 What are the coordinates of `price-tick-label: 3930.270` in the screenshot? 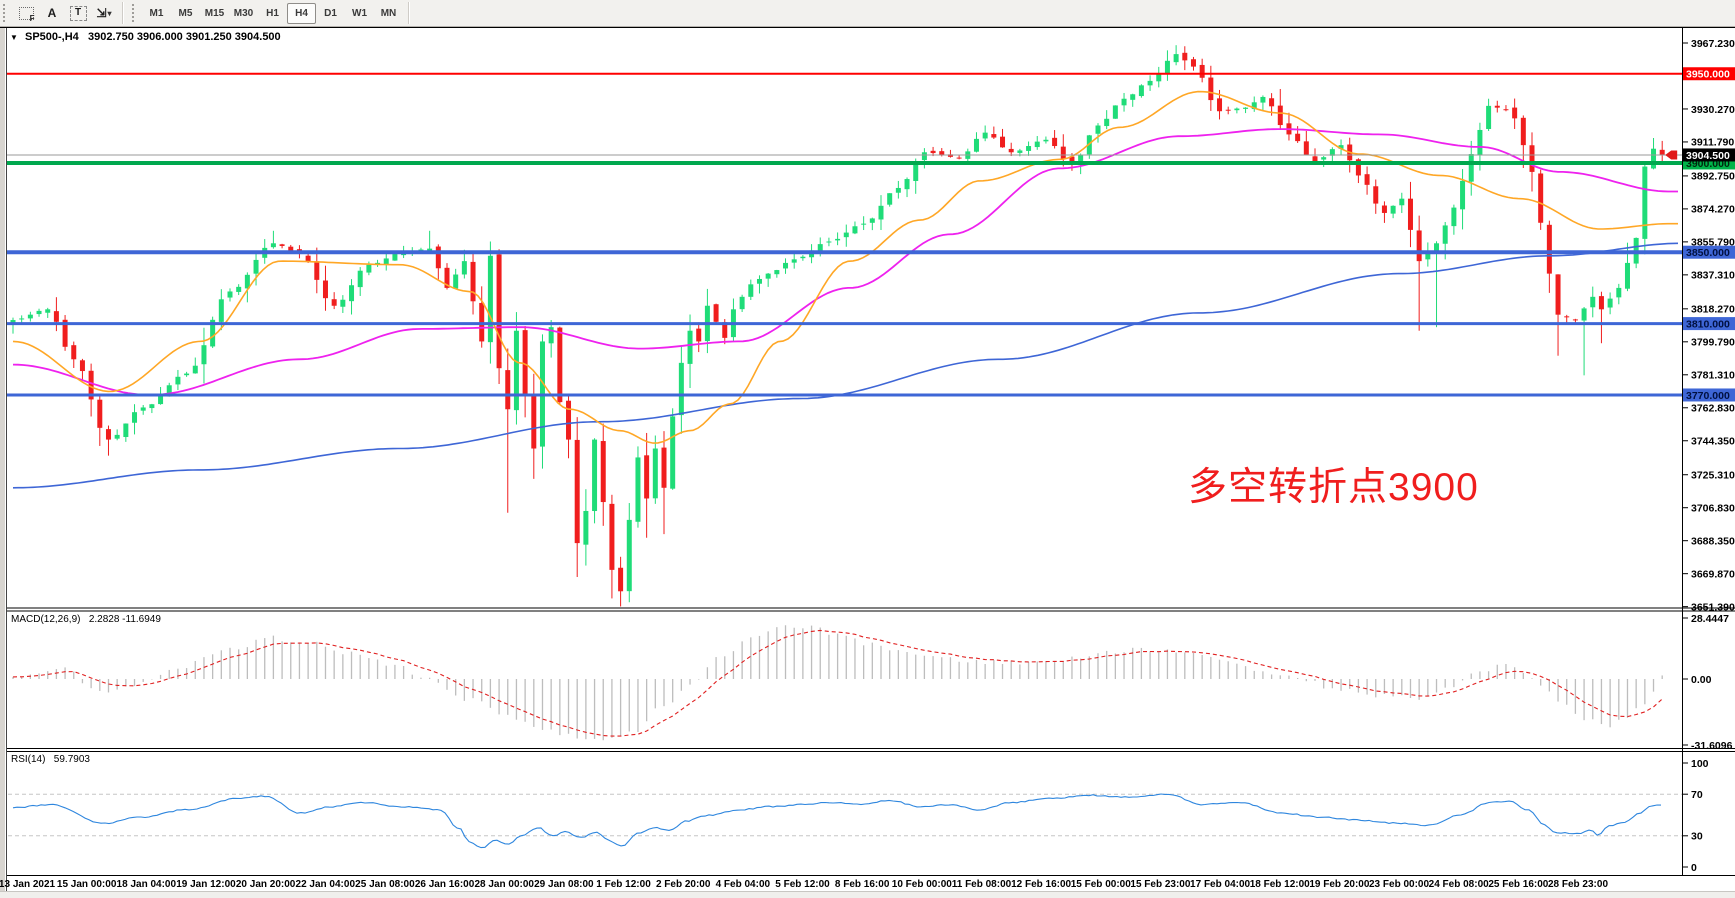 It's located at (1713, 110).